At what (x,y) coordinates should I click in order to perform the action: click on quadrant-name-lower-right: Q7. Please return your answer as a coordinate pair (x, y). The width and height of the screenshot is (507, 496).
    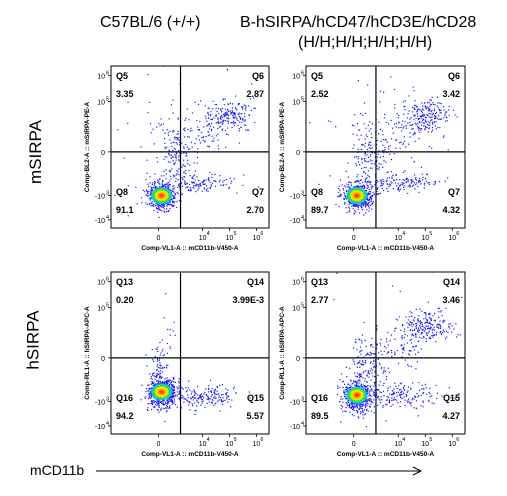
    Looking at the image, I should click on (454, 192).